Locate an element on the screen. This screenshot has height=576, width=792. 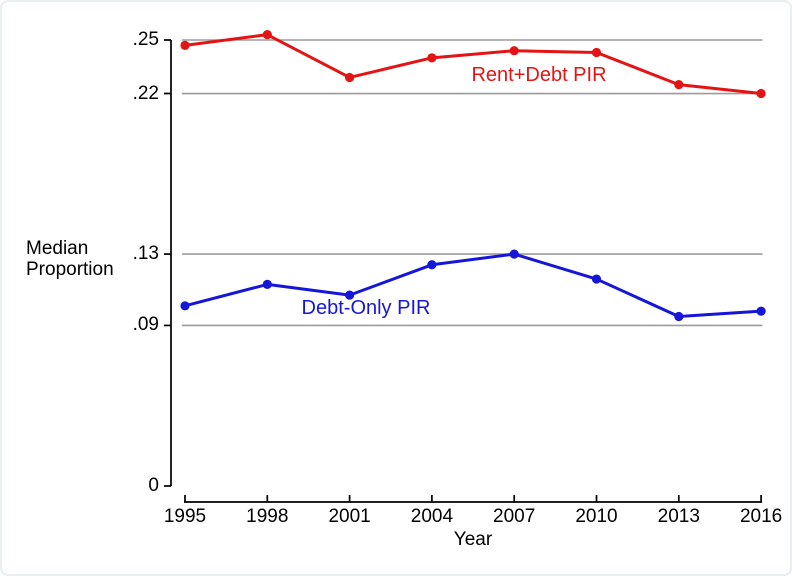
y-tick-label: .09 is located at coordinates (145, 325).